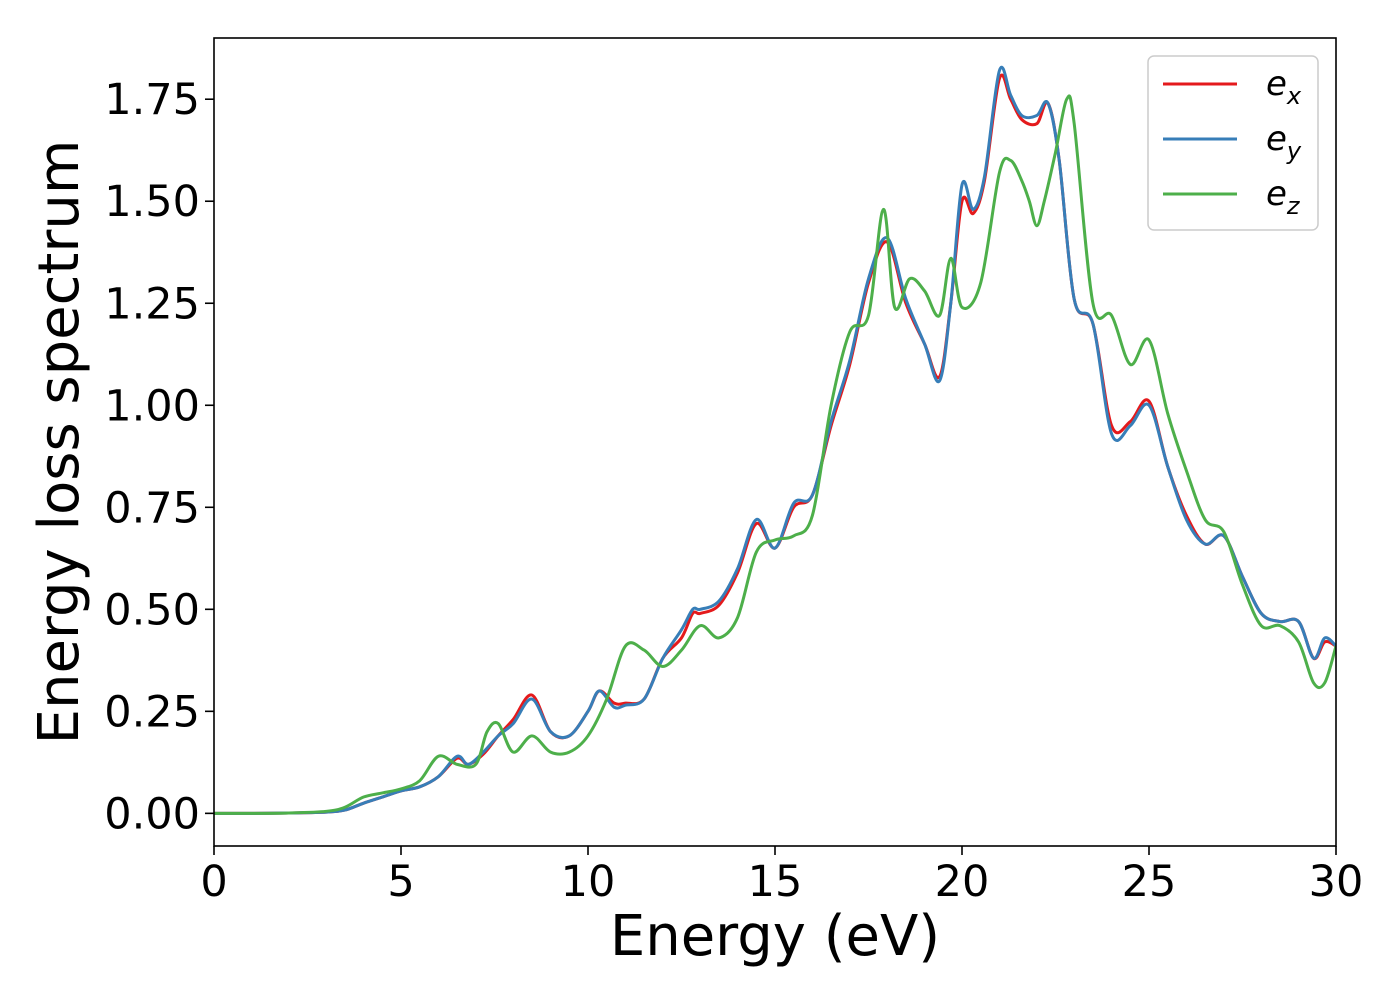  What do you see at coordinates (1284, 87) in the screenshot?
I see `legend-label-ex: ex` at bounding box center [1284, 87].